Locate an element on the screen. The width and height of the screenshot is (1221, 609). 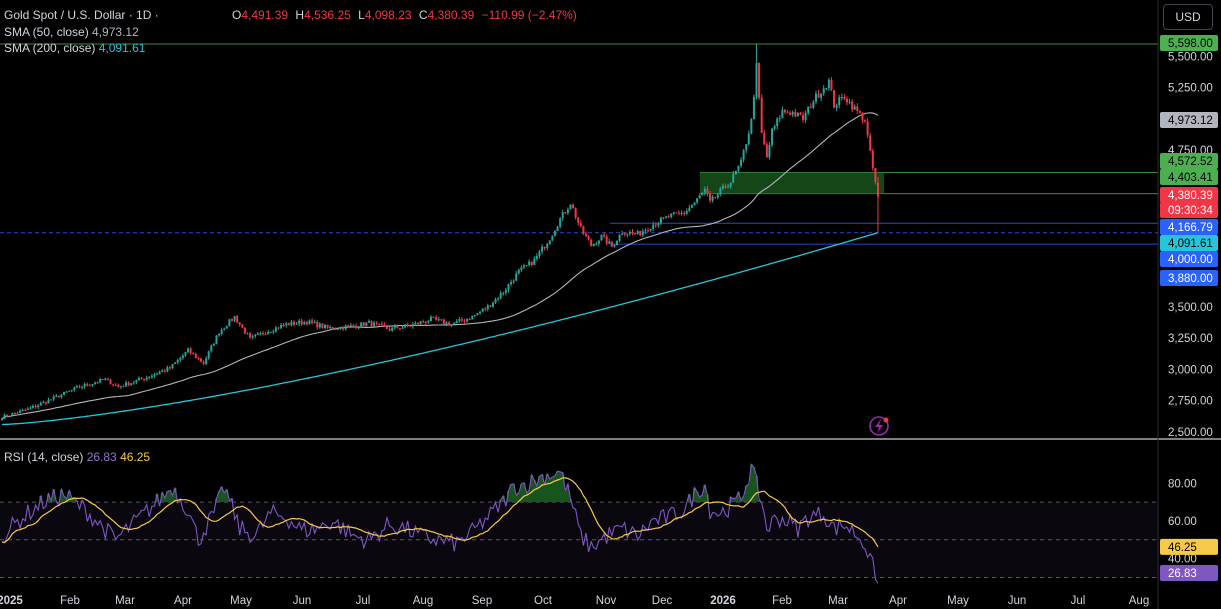
sma50-label: SMA (50, close) is located at coordinates (46, 32).